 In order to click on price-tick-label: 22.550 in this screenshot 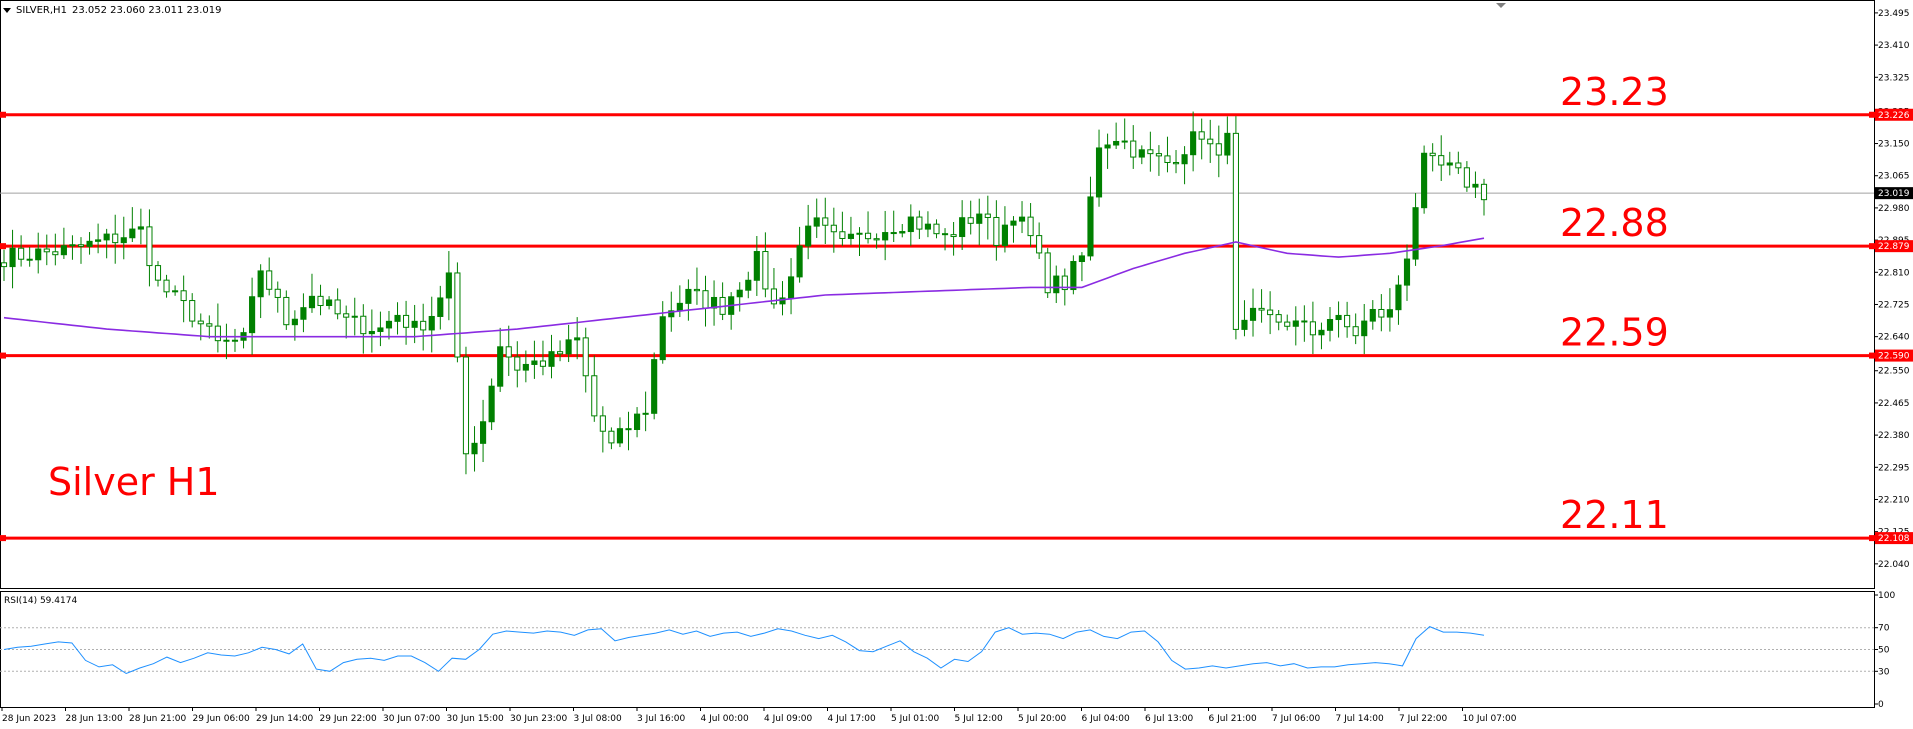, I will do `click(1894, 372)`.